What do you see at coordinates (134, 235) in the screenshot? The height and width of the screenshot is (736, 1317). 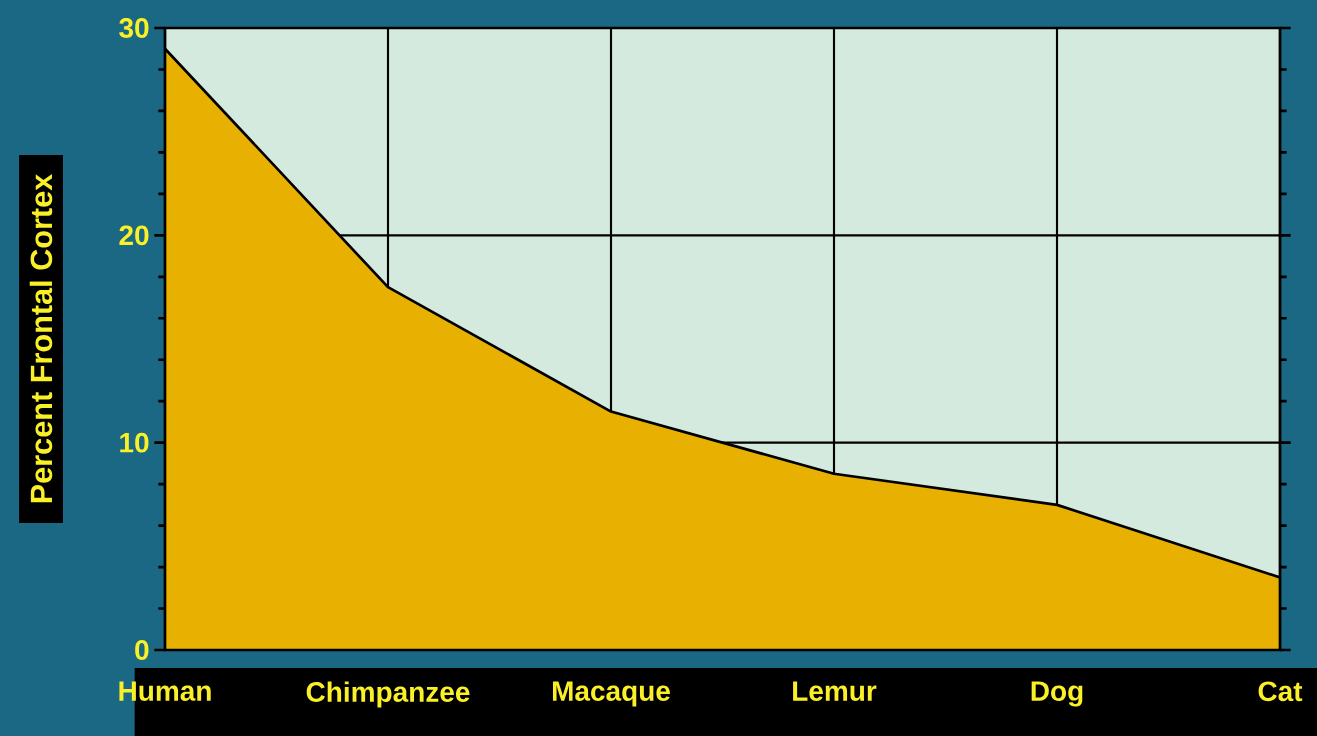 I see `y-tick-label: 20` at bounding box center [134, 235].